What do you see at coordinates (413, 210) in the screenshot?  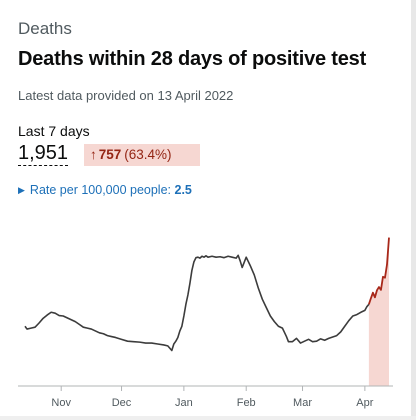 I see `card-edge` at bounding box center [413, 210].